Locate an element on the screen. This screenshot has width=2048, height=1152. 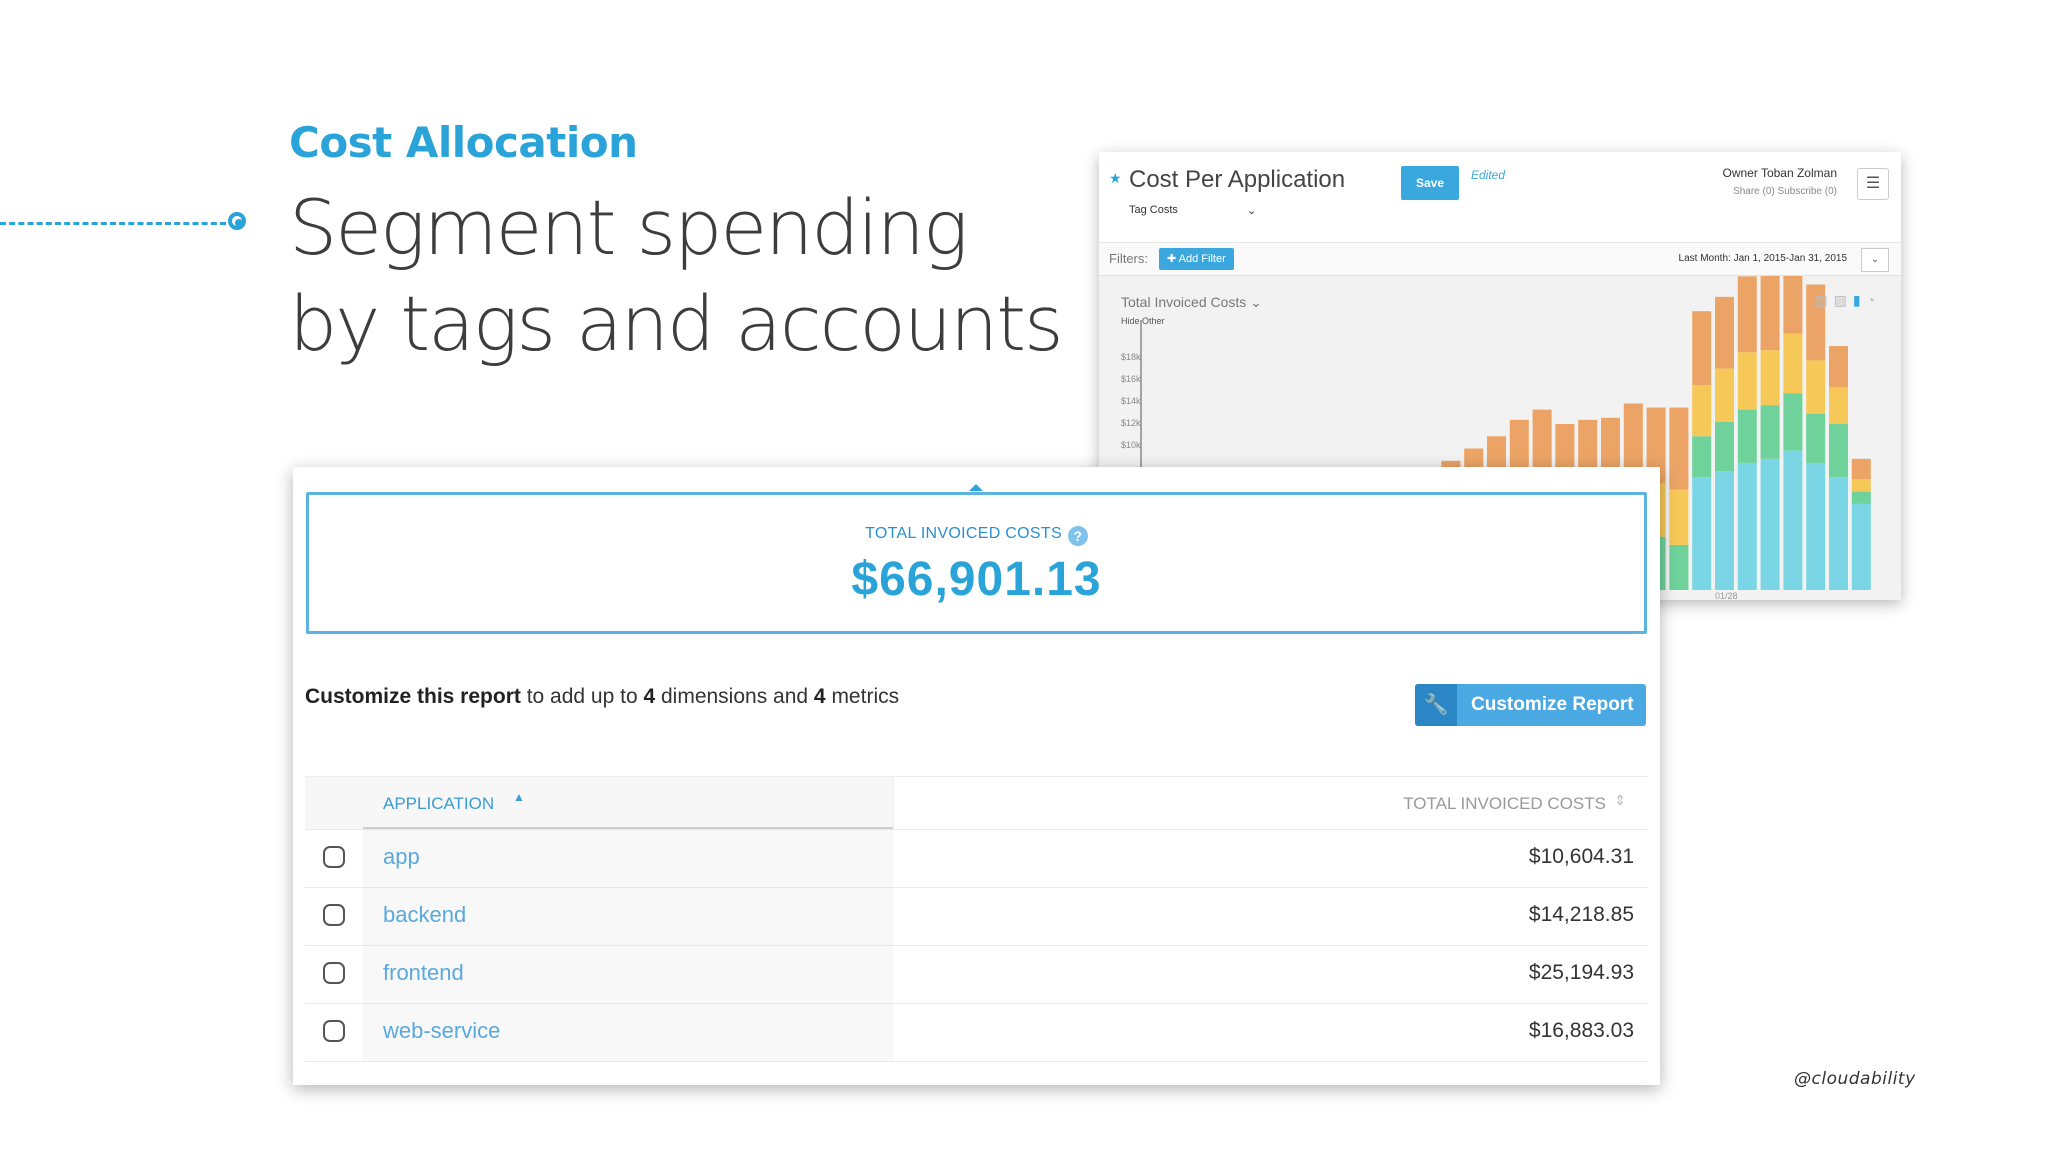
application-link: frontend is located at coordinates (423, 972).